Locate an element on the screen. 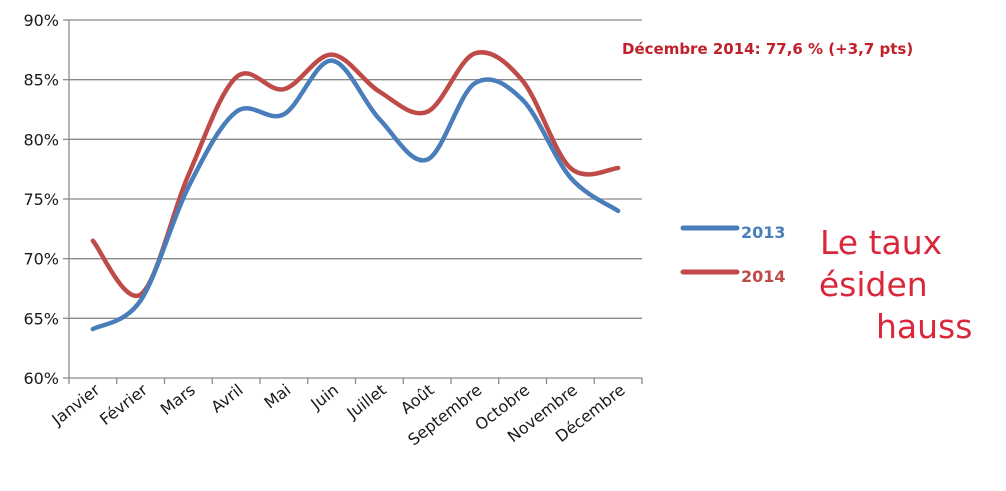  y-tick-label: 65% is located at coordinates (41, 318).